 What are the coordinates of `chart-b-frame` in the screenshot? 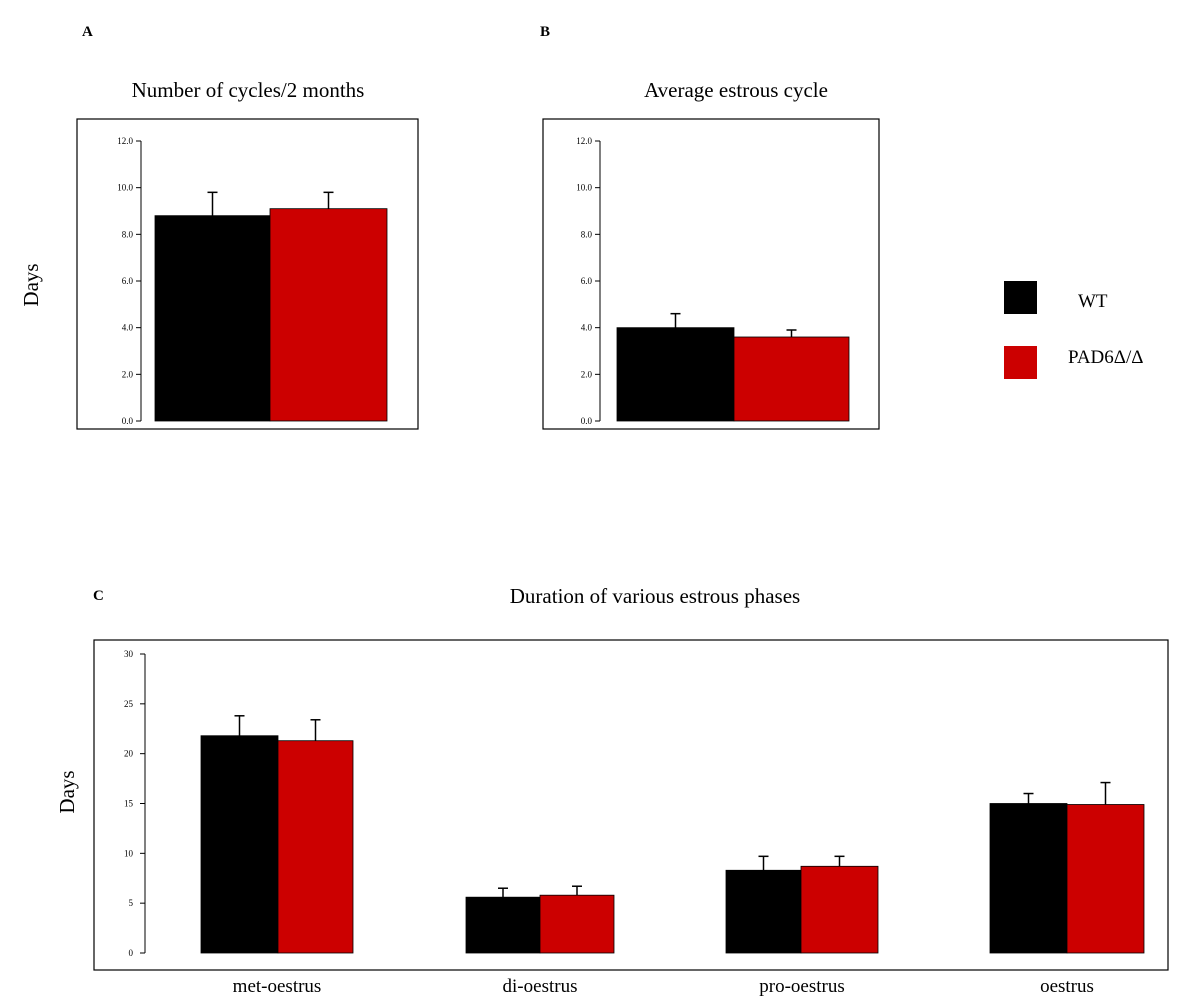 It's located at (711, 274).